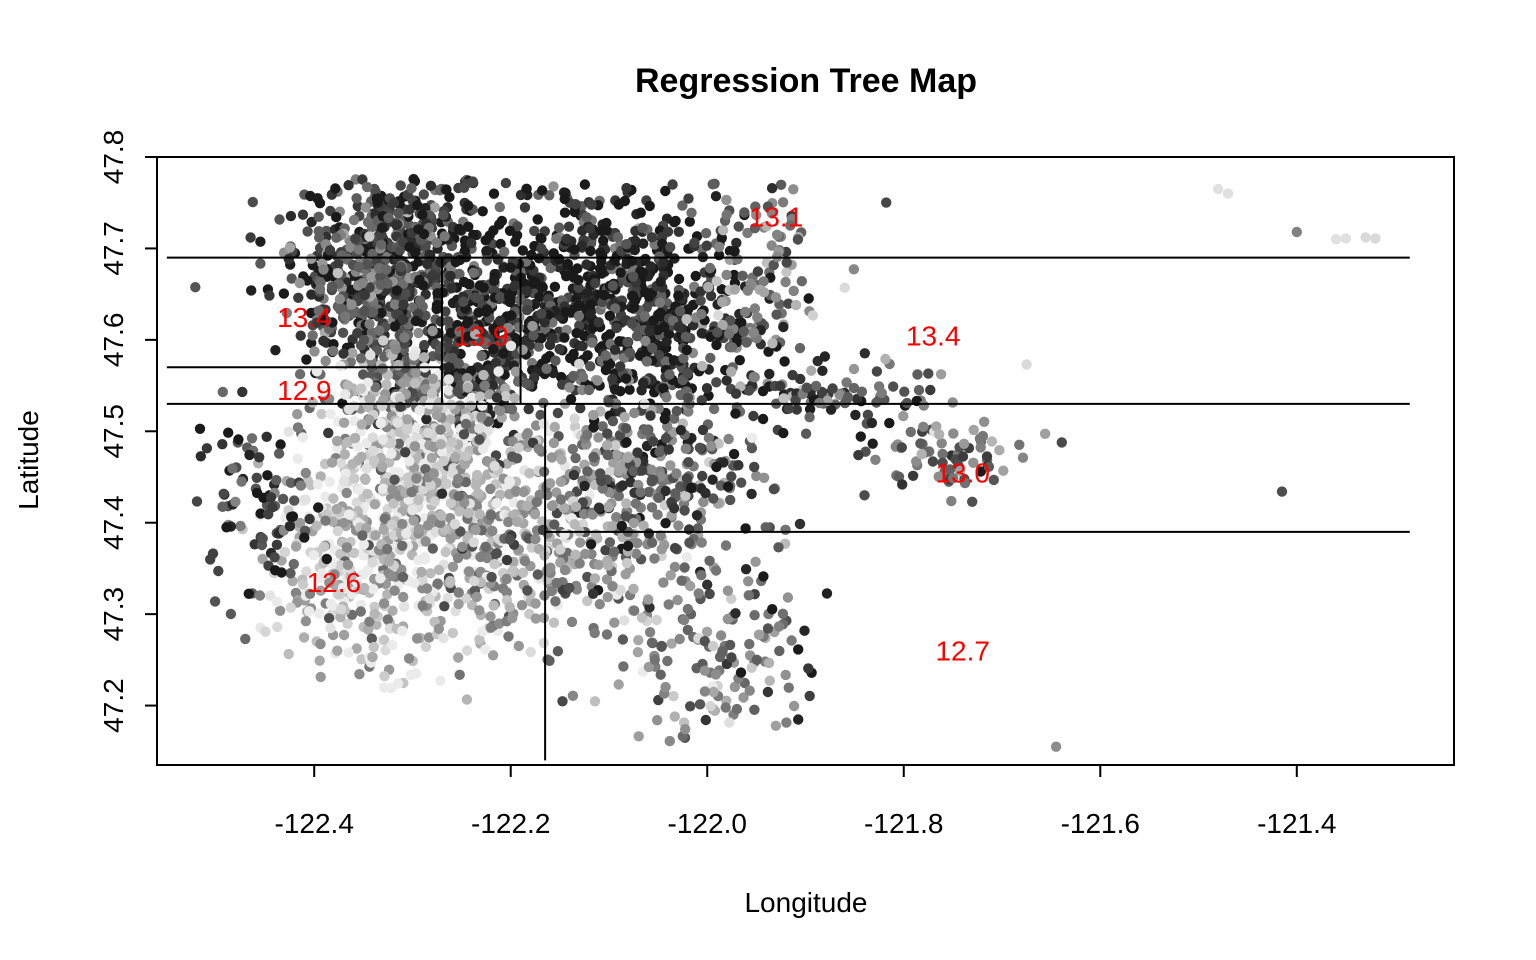  I want to click on leaf-value-label: 13.4, so click(304, 317).